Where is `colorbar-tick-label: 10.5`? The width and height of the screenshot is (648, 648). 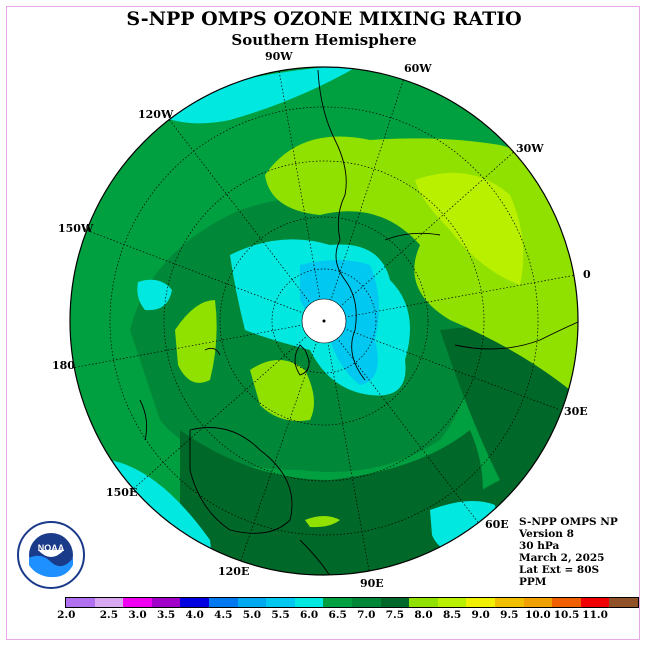 colorbar-tick-label: 10.5 is located at coordinates (566, 615).